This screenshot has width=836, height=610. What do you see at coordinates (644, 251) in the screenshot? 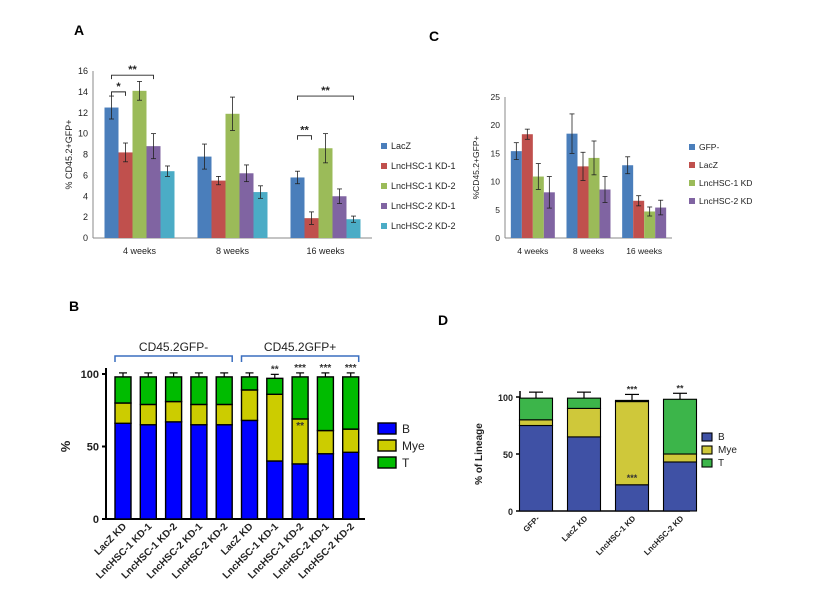
I see `panel-c-x-tick-label: 16 weeks` at bounding box center [644, 251].